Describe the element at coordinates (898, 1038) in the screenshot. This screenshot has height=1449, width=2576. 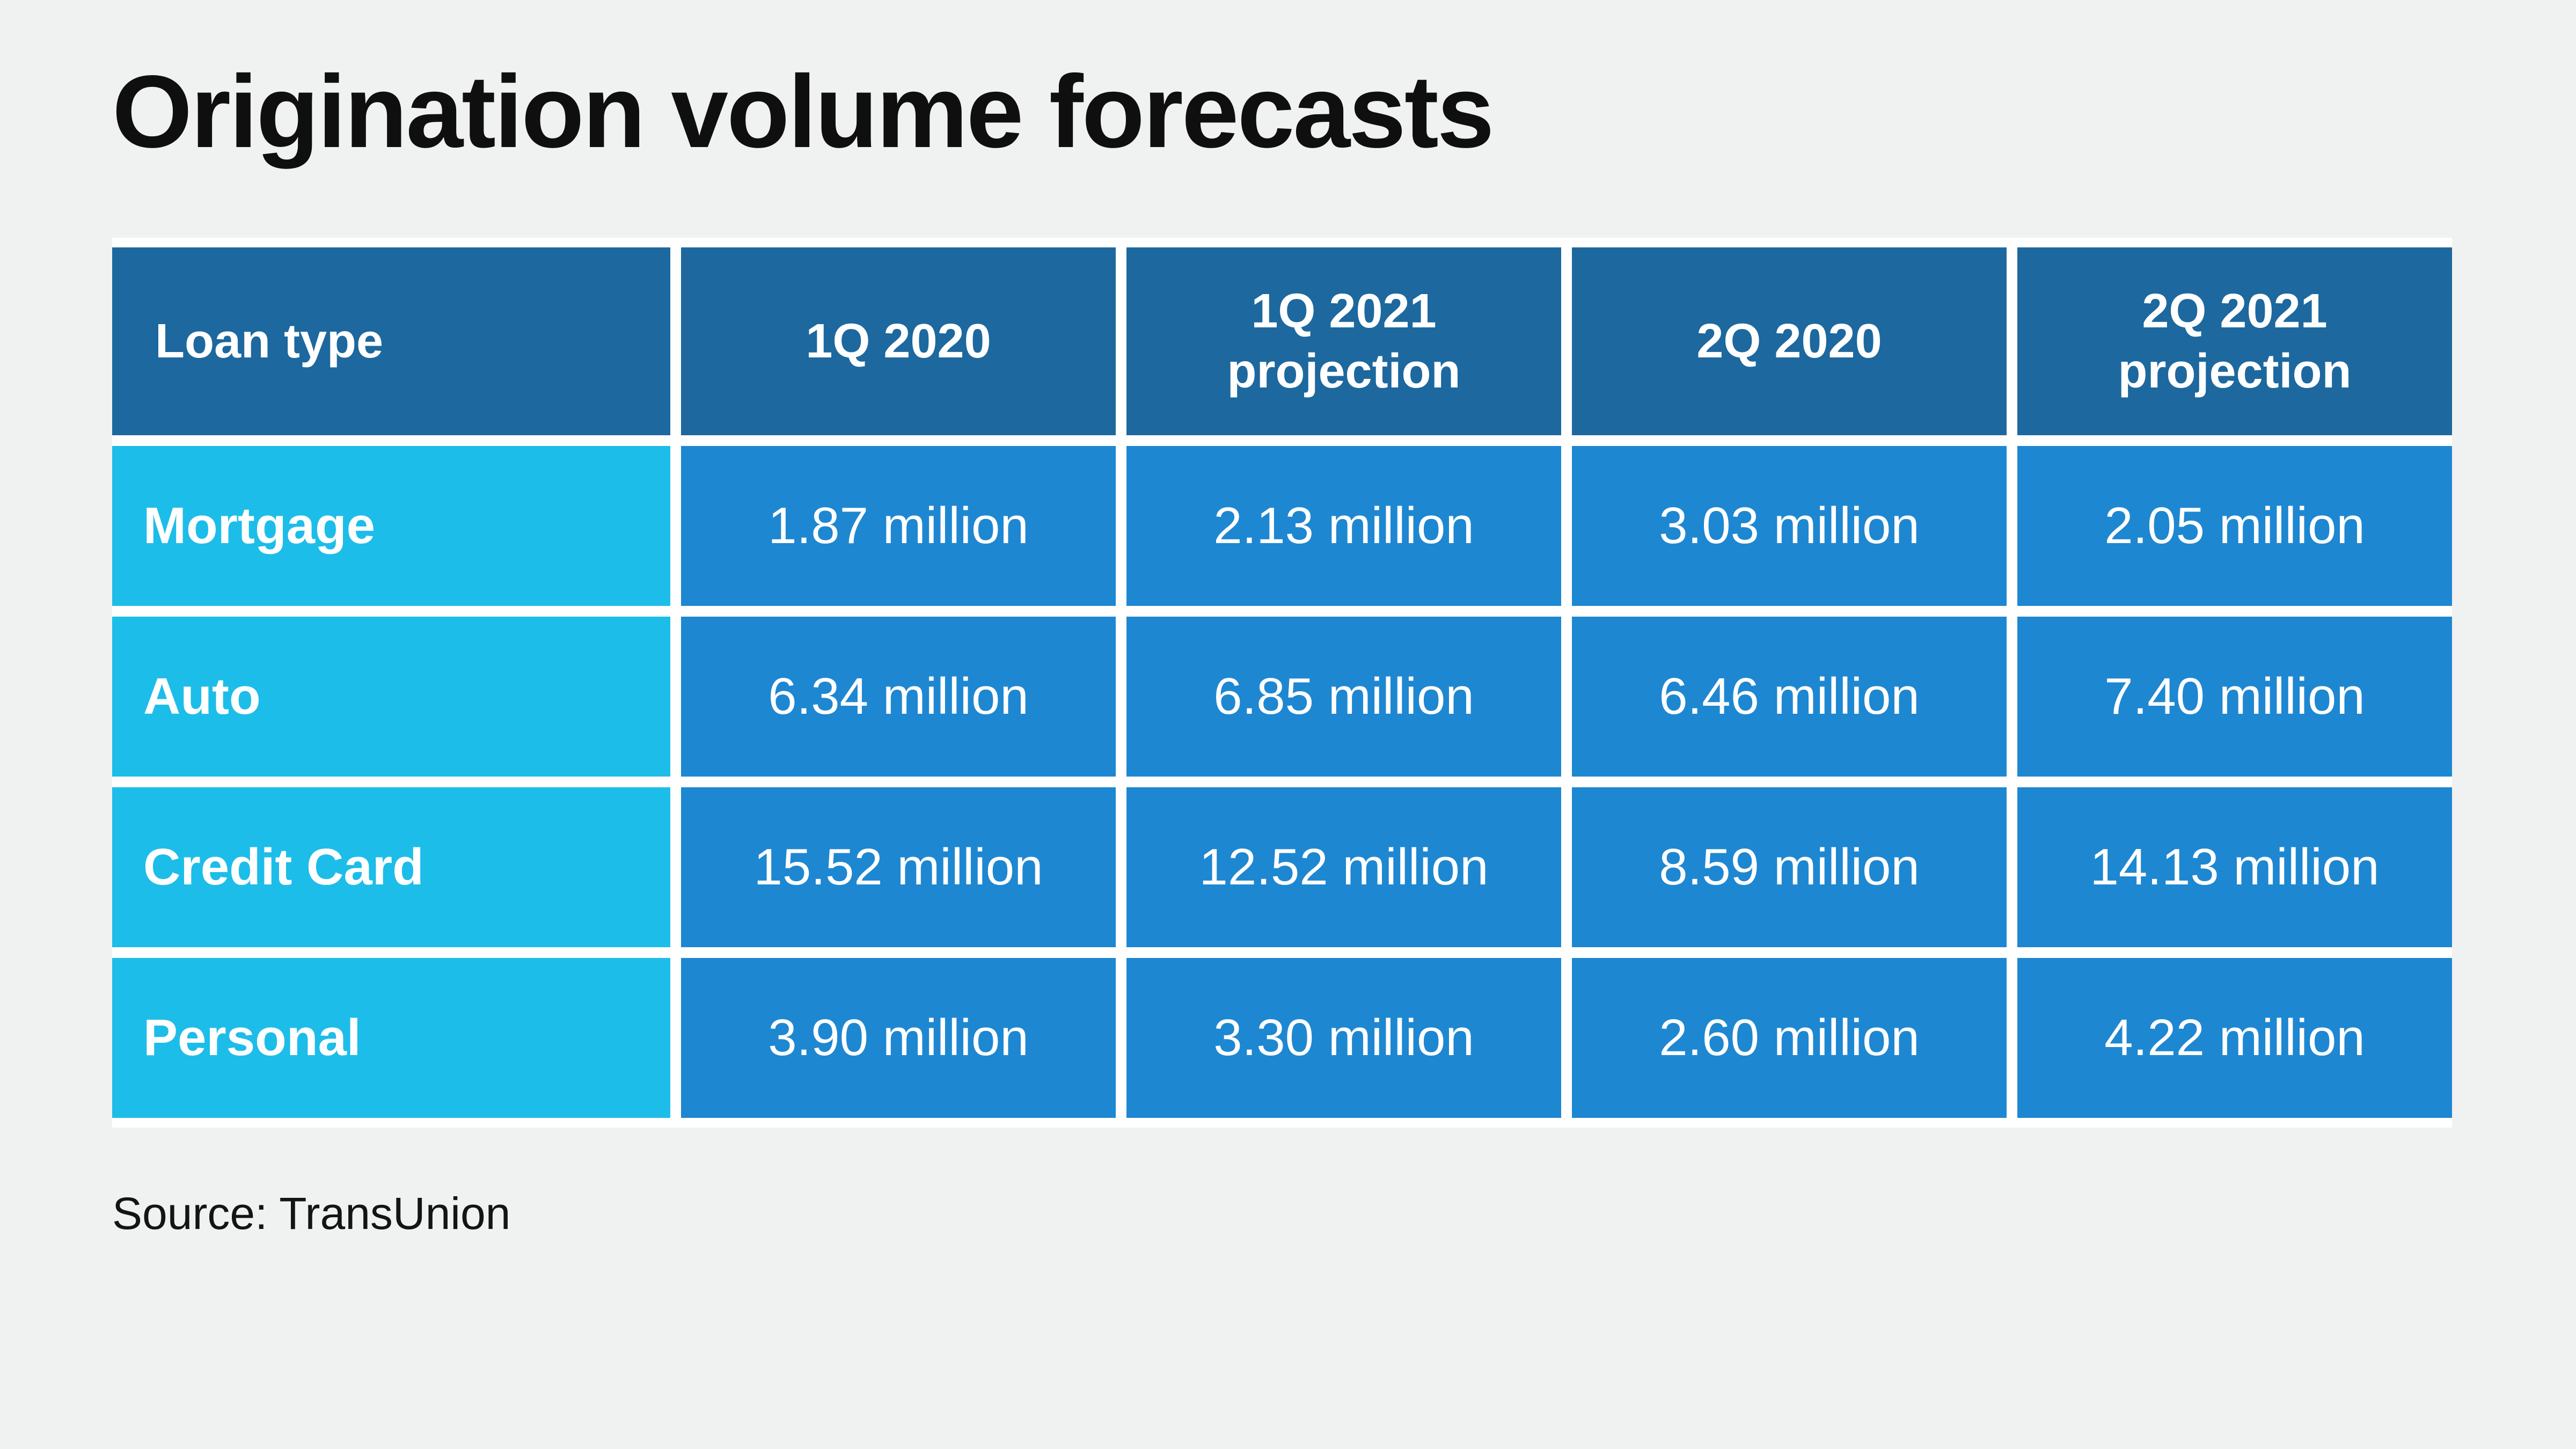
I see `table-cell-personal-1q2020: 3.90 million` at that location.